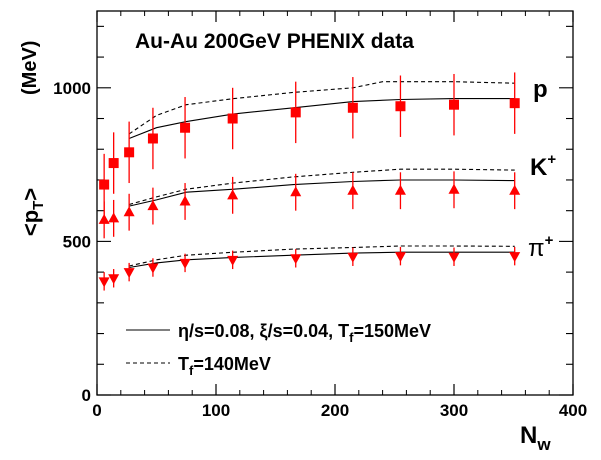 This screenshot has height=460, width=601. Describe the element at coordinates (454, 410) in the screenshot. I see `x-tick-label: 300` at that location.